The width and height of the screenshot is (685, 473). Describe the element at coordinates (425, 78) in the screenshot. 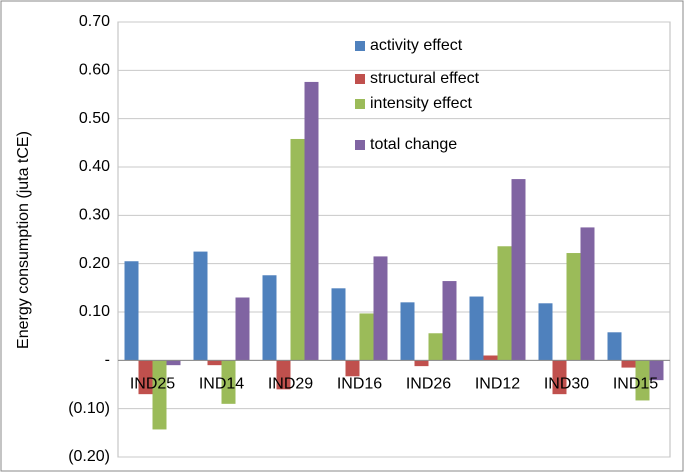

I see `legend-label: structural effect` at that location.